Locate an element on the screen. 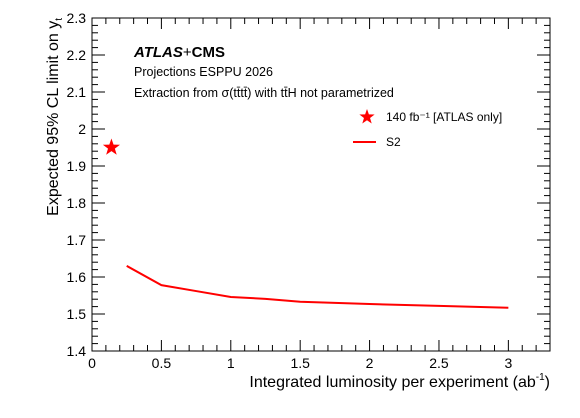  x-axis-label-main: Integrated luminosity per experiment (ab is located at coordinates (392, 382).